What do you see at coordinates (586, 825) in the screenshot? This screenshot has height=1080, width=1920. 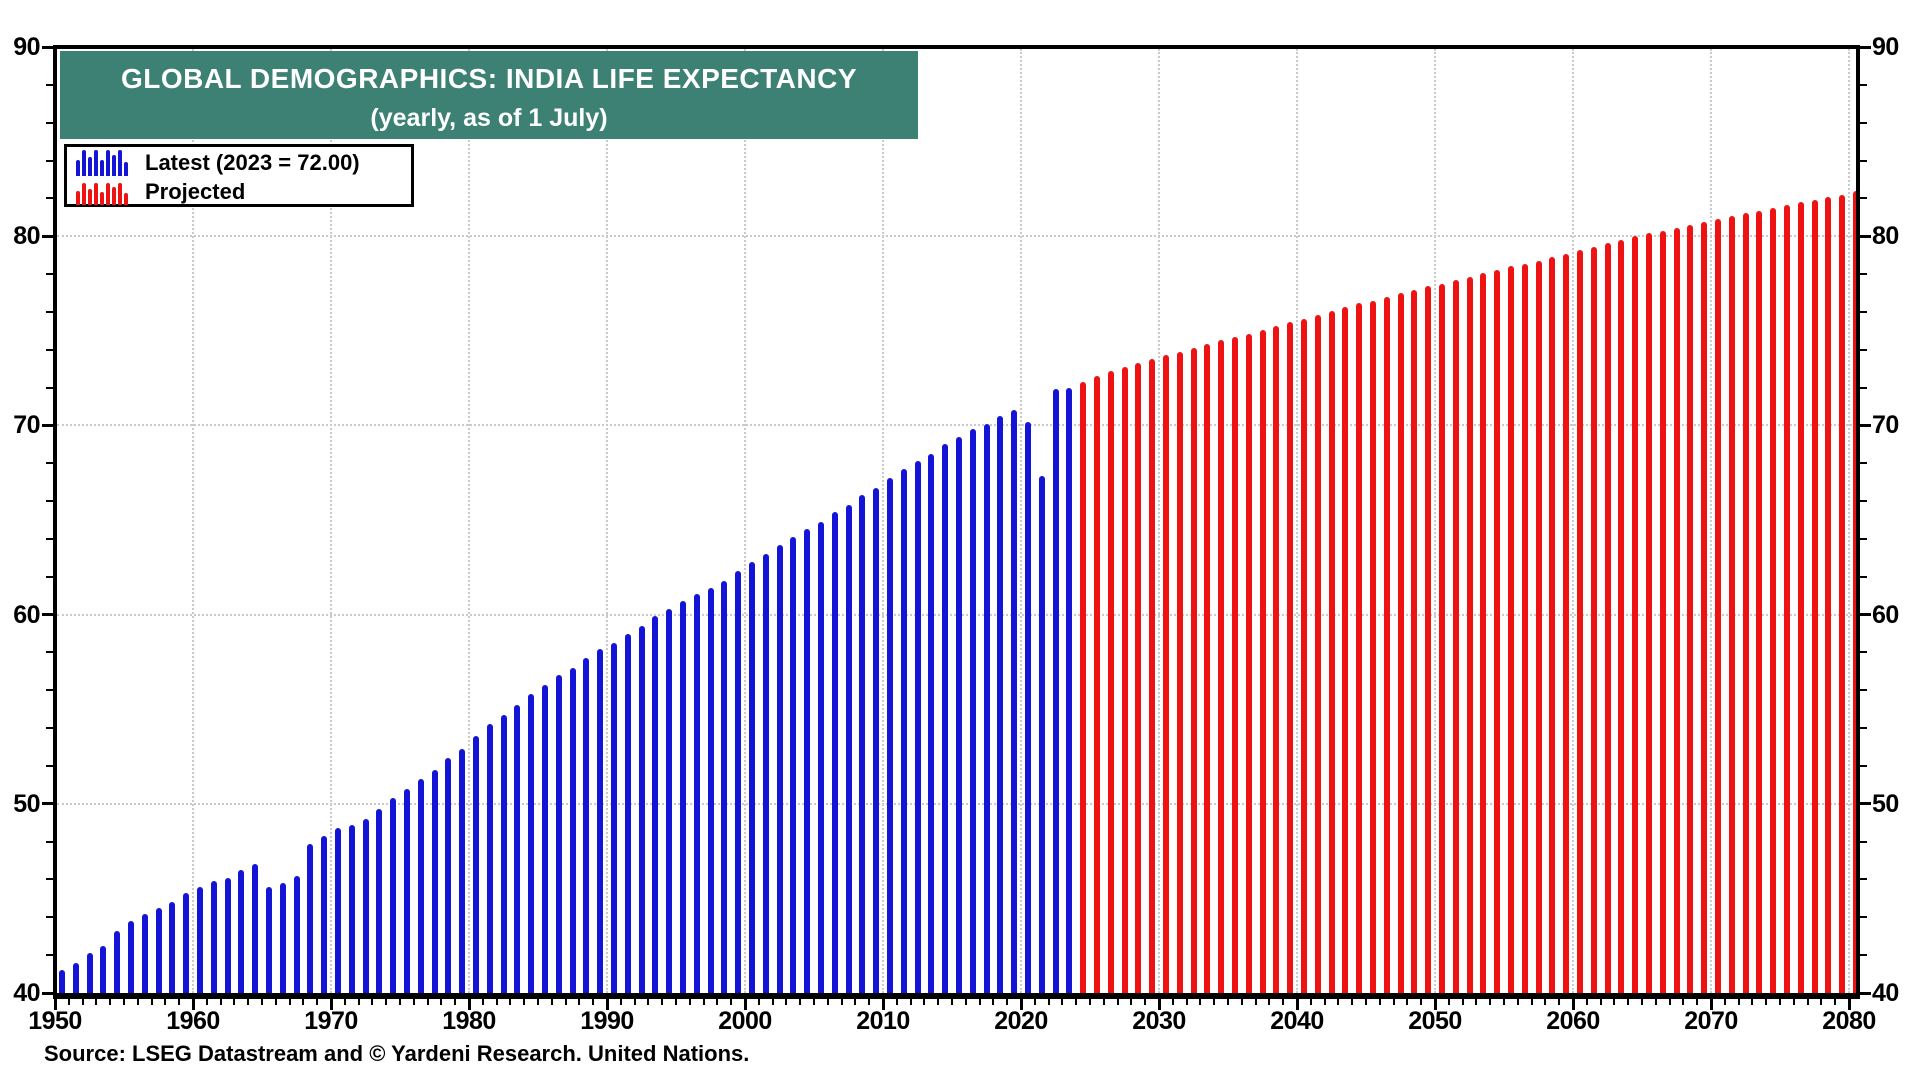 I see `bar-1988` at bounding box center [586, 825].